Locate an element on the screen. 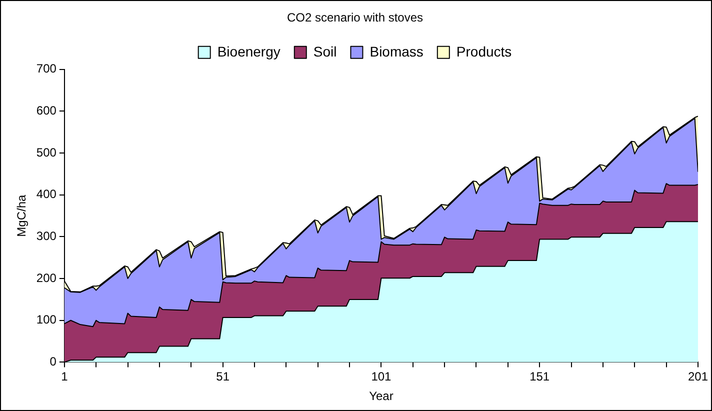  y-tick-label: 200 is located at coordinates (46, 277).